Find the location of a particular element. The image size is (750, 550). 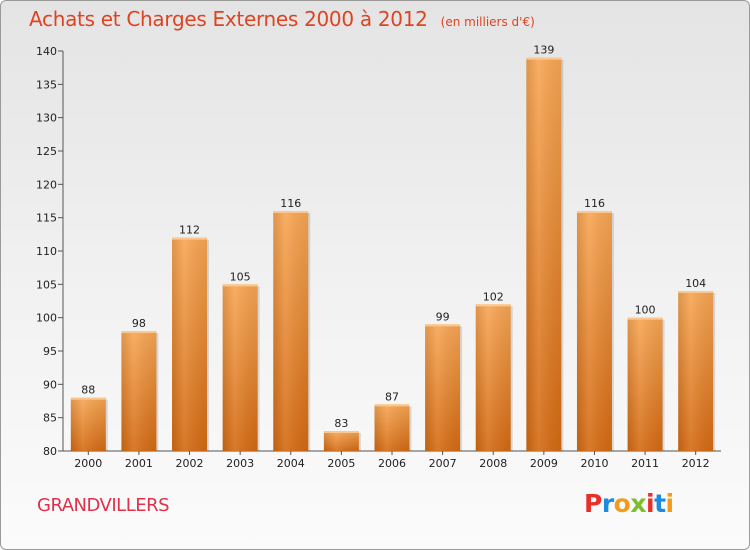

y-tick-label: 110 is located at coordinates (46, 251).